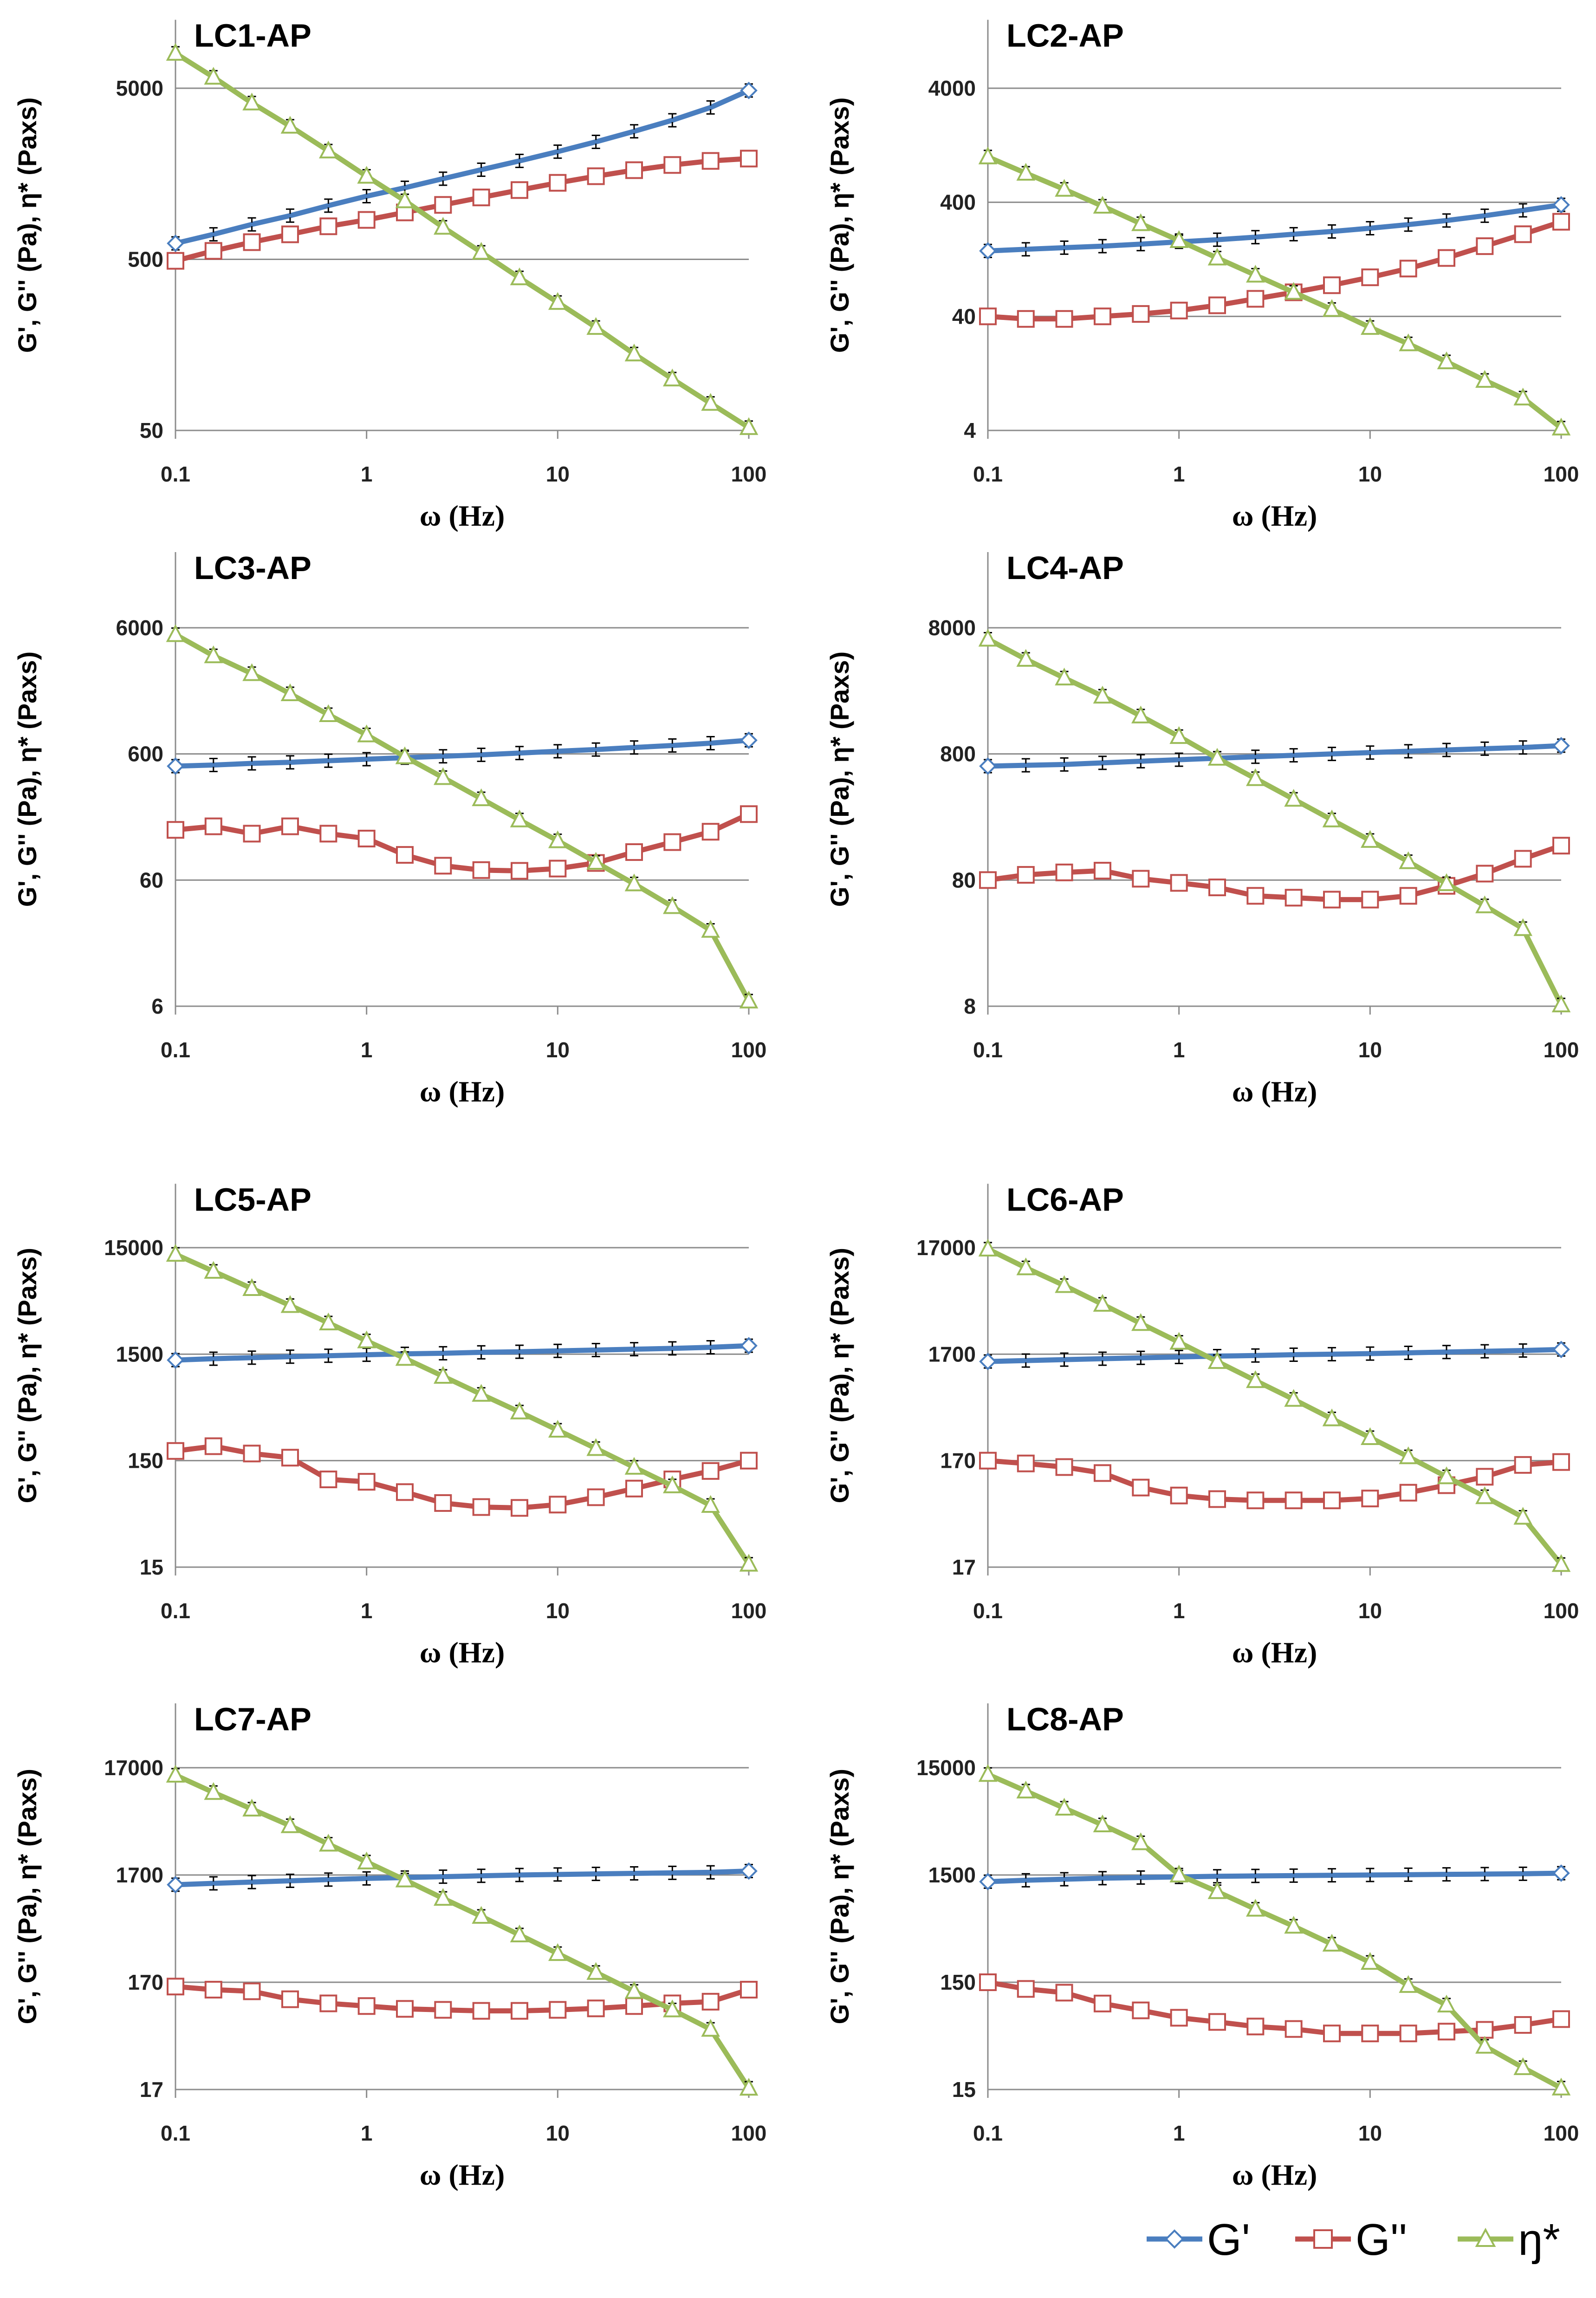 The height and width of the screenshot is (2298, 1596). Describe the element at coordinates (1381, 2240) in the screenshot. I see `legend-label: G''` at that location.